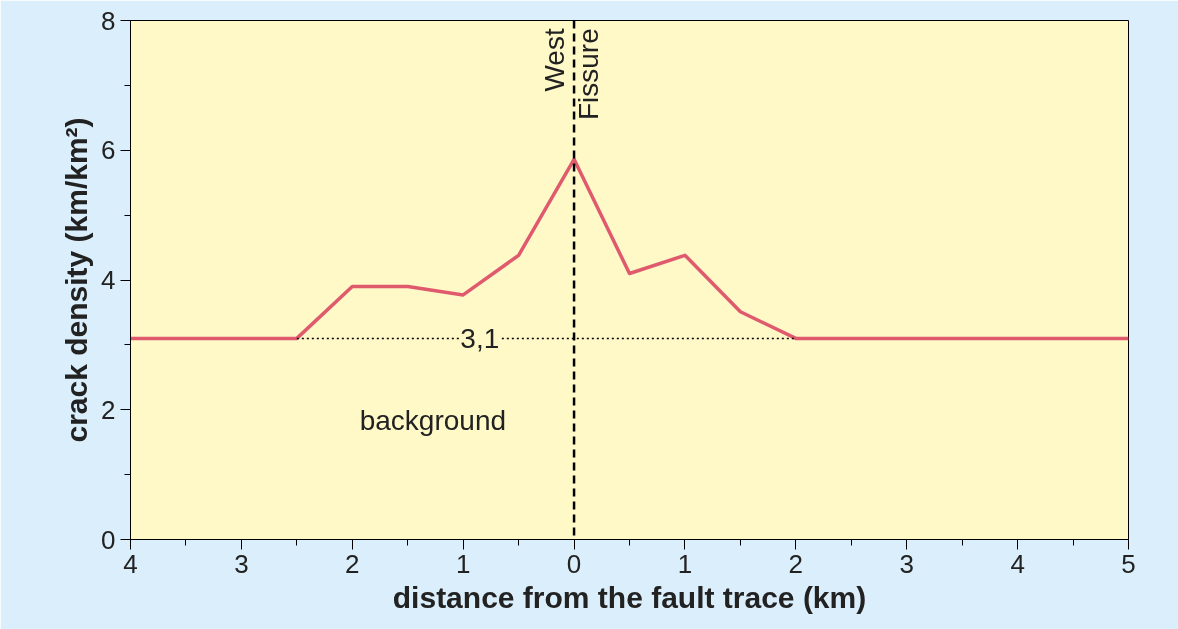  Describe the element at coordinates (1128, 563) in the screenshot. I see `x-tick-label: 5` at that location.